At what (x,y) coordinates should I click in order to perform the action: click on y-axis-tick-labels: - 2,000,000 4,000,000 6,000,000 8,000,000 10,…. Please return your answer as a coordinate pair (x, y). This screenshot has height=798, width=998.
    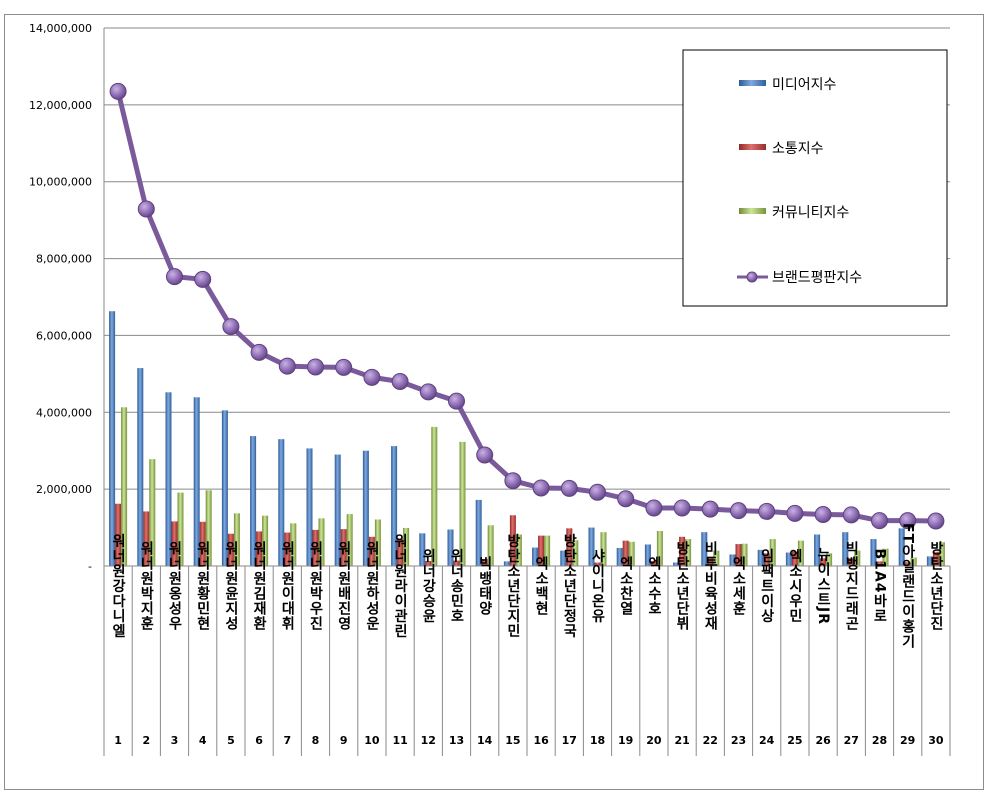
    Looking at the image, I should click on (60, 297).